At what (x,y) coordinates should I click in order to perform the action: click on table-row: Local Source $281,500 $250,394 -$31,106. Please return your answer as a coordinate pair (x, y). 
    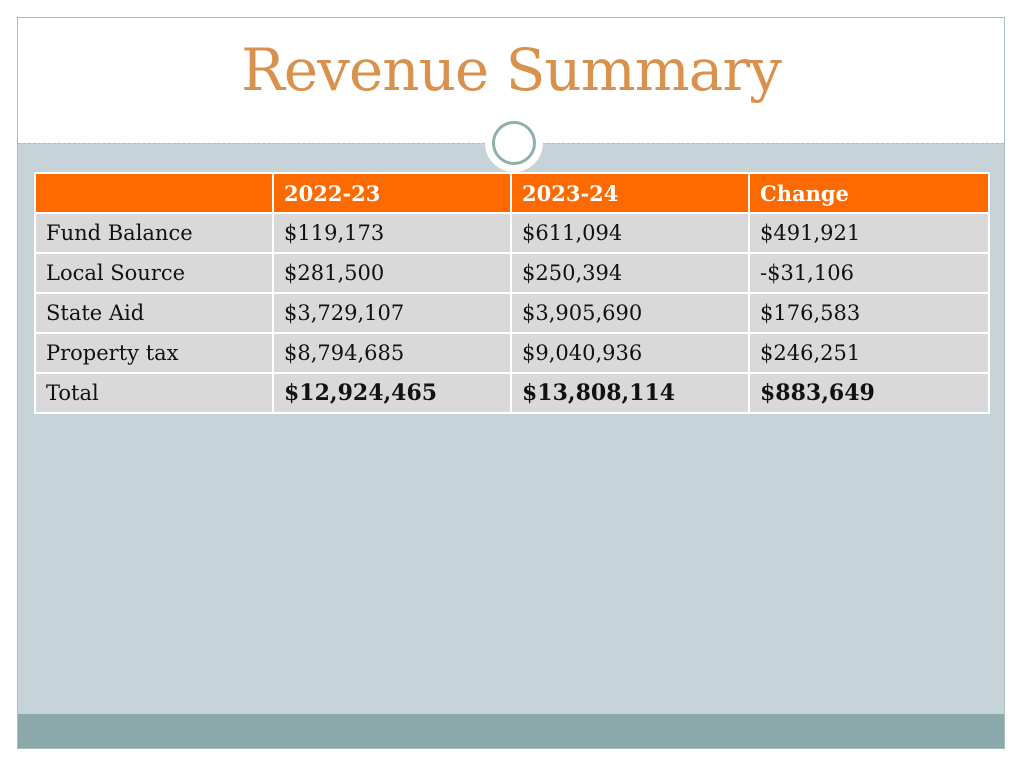
    Looking at the image, I should click on (512, 273).